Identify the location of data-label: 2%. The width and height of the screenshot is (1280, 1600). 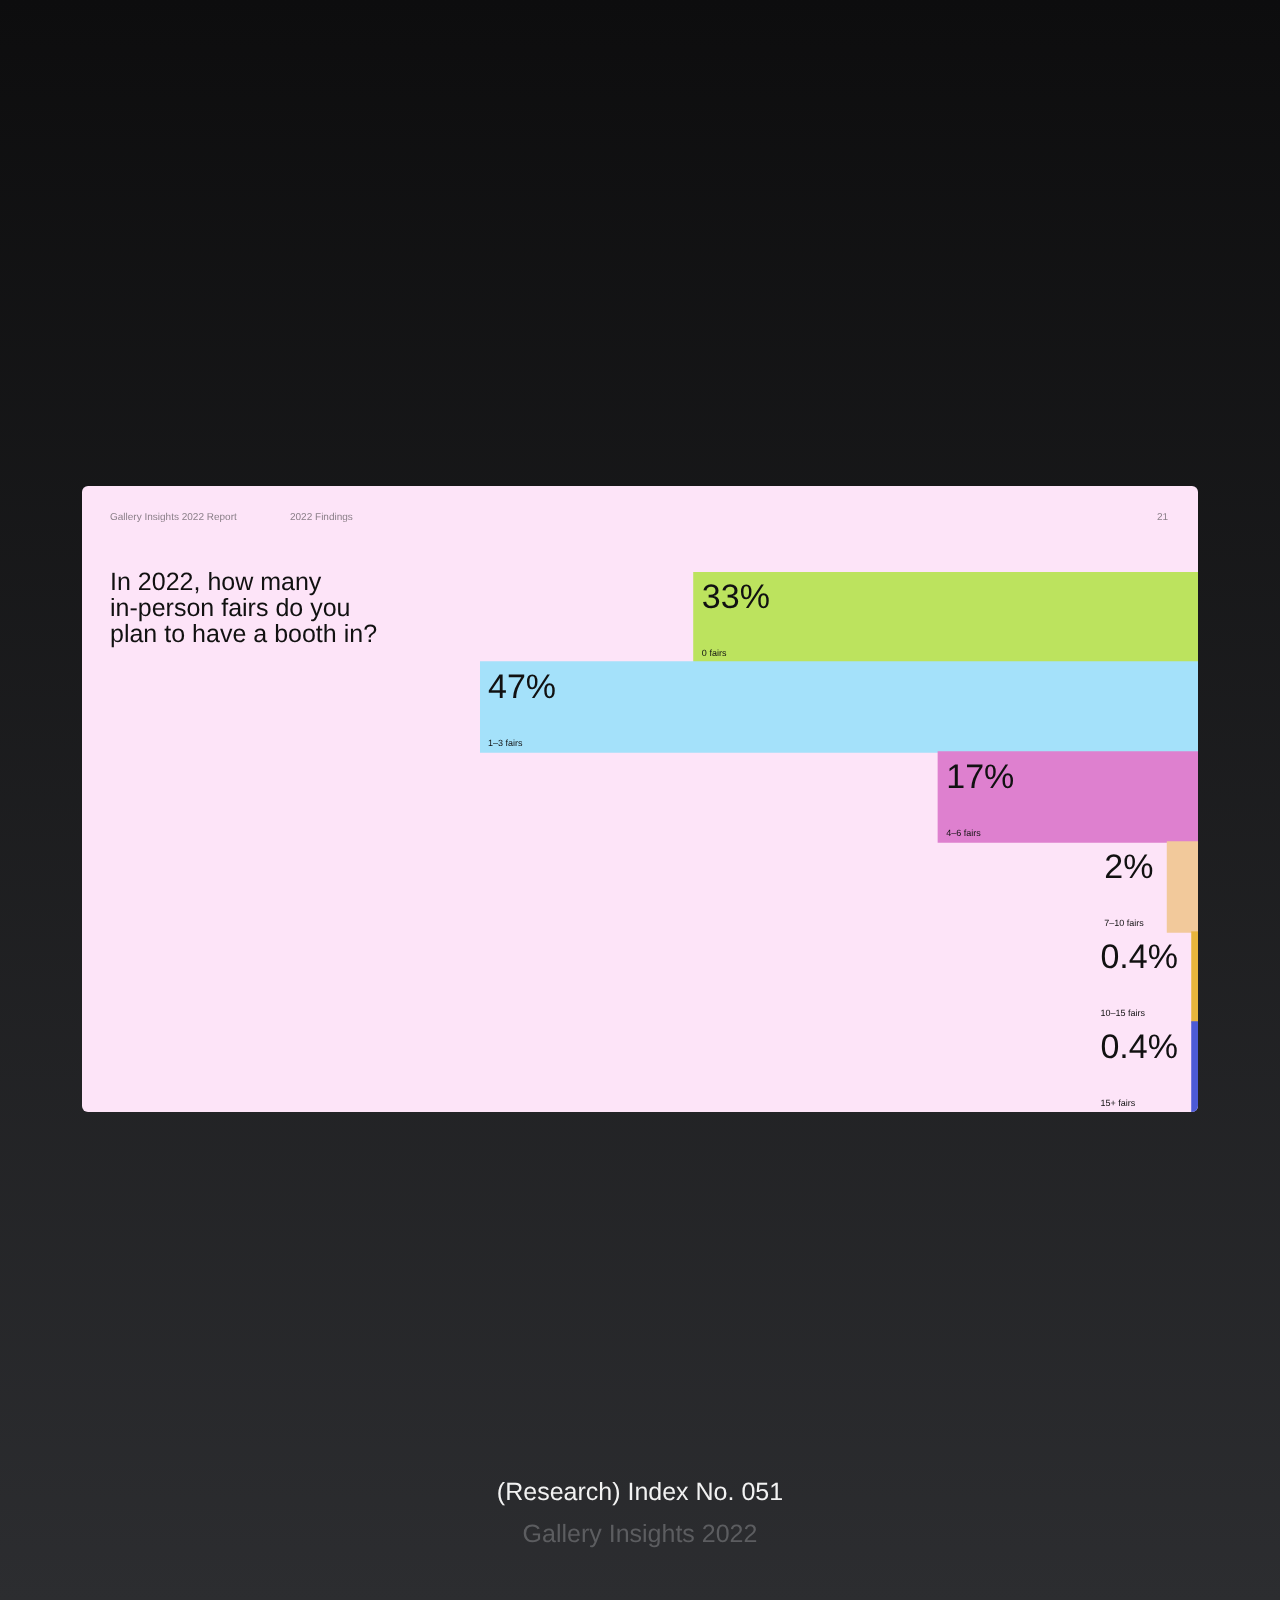
(1129, 867).